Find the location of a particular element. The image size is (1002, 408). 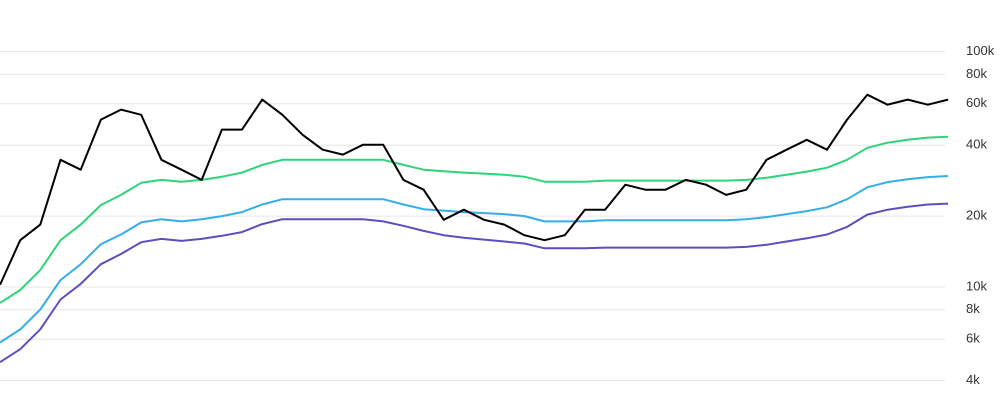

y-tick-label: 8k is located at coordinates (973, 308).